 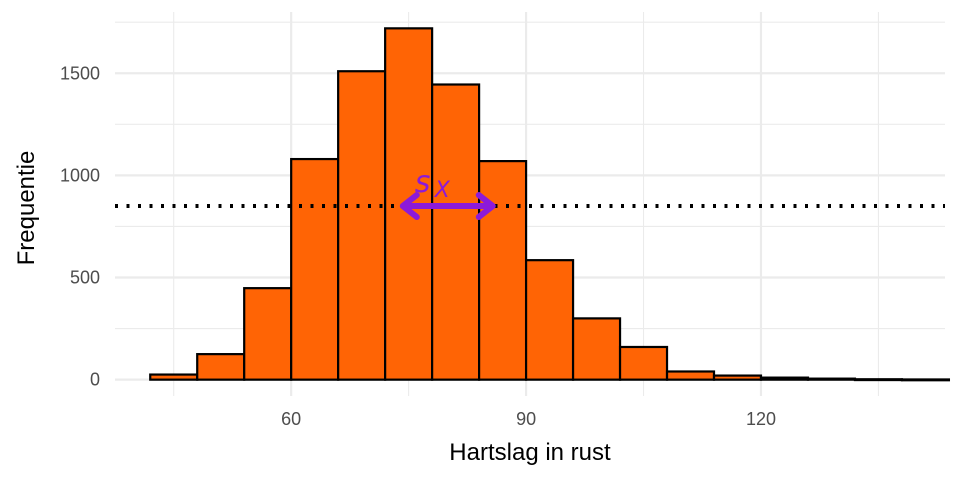 What do you see at coordinates (80, 73) in the screenshot?
I see `y-tick-label: 1500` at bounding box center [80, 73].